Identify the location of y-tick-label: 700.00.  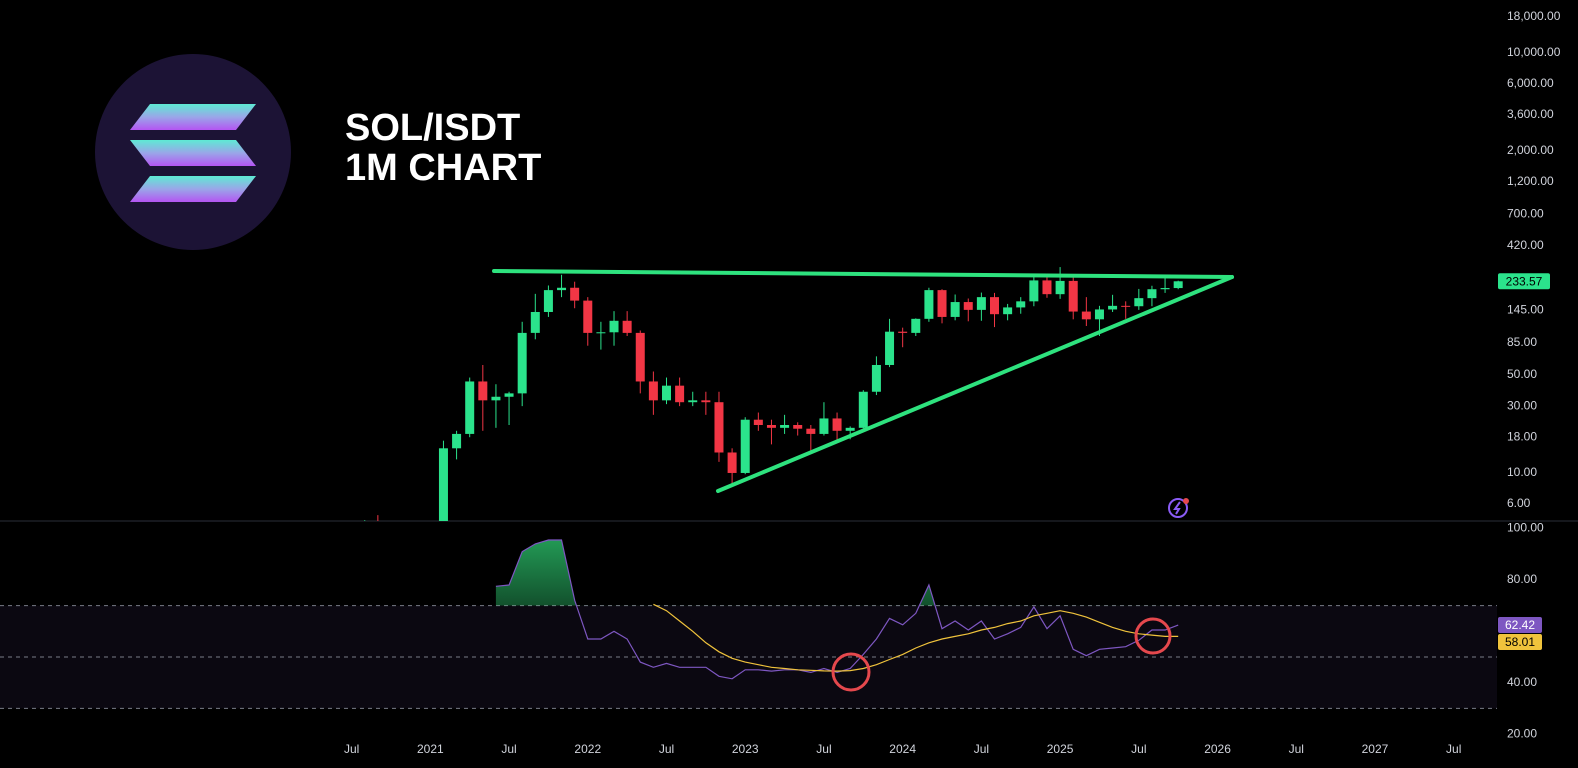
(1525, 214).